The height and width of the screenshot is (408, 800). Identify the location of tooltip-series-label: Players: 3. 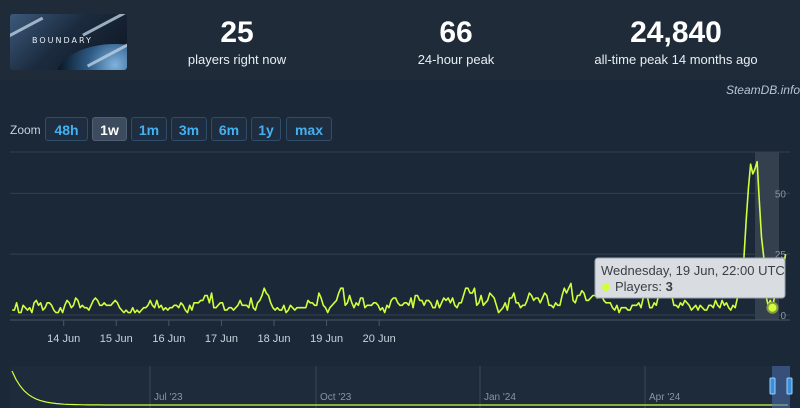
(644, 286).